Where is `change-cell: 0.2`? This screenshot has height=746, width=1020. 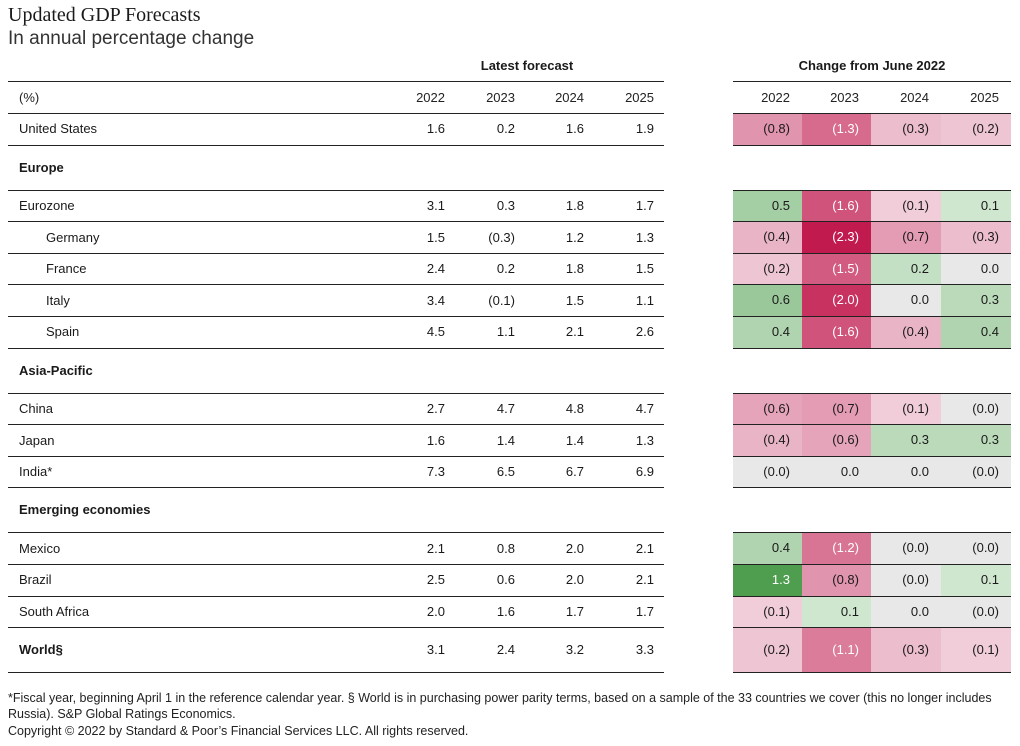 change-cell: 0.2 is located at coordinates (906, 269).